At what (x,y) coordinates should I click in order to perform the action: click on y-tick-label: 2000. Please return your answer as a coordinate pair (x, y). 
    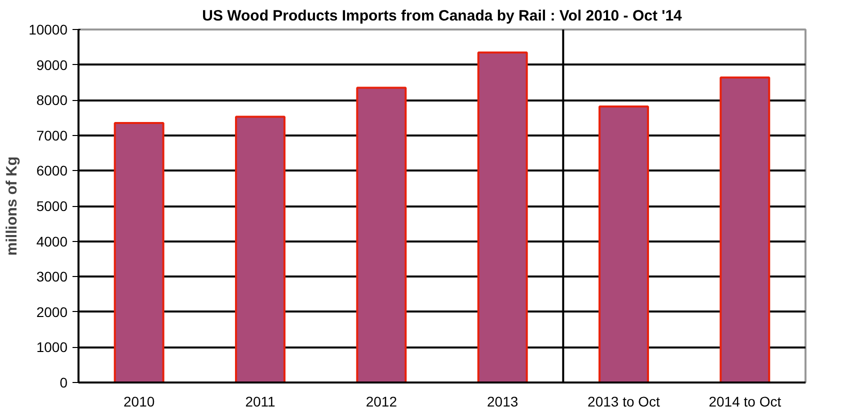
    Looking at the image, I should click on (52, 312).